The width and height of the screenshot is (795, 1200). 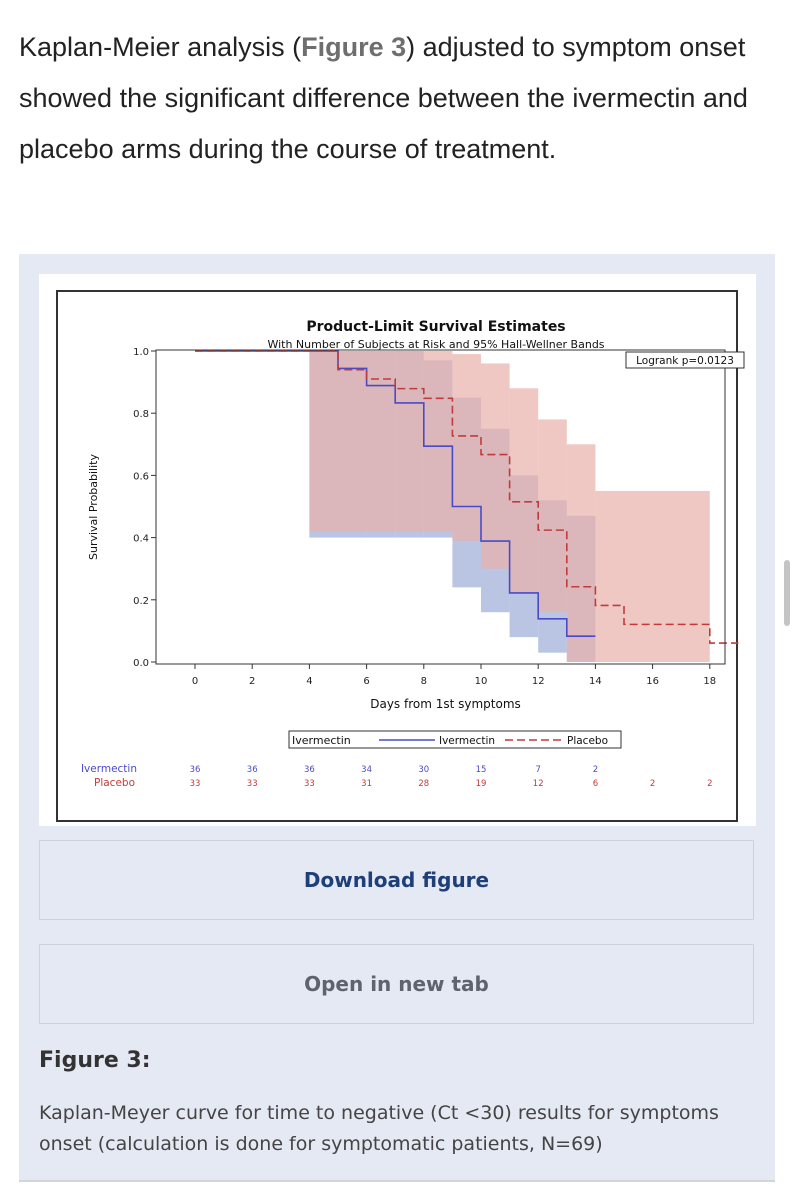 What do you see at coordinates (160, 47) in the screenshot?
I see `intro-text-before: Kaplan-Meier analysis (` at bounding box center [160, 47].